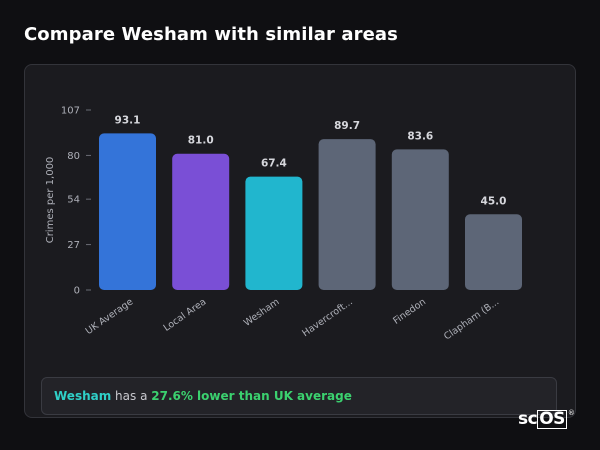 This screenshot has height=450, width=600. What do you see at coordinates (185, 314) in the screenshot?
I see `x-tick-label: Local Area` at bounding box center [185, 314].